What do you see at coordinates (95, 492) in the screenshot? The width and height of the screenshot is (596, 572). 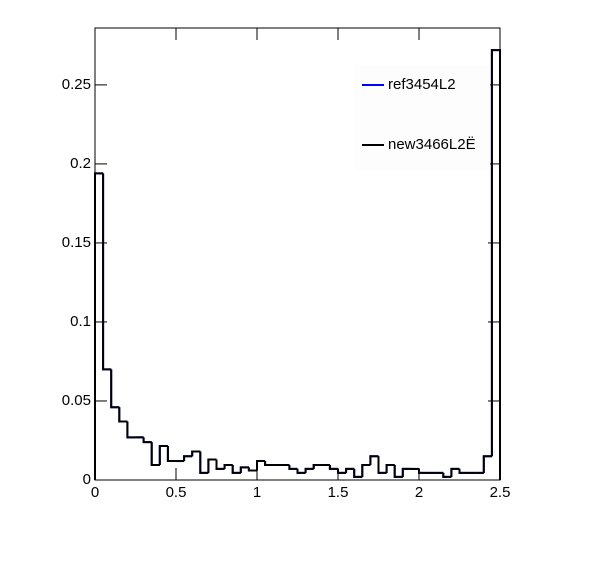 I see `x-tick-label: 0` at bounding box center [95, 492].